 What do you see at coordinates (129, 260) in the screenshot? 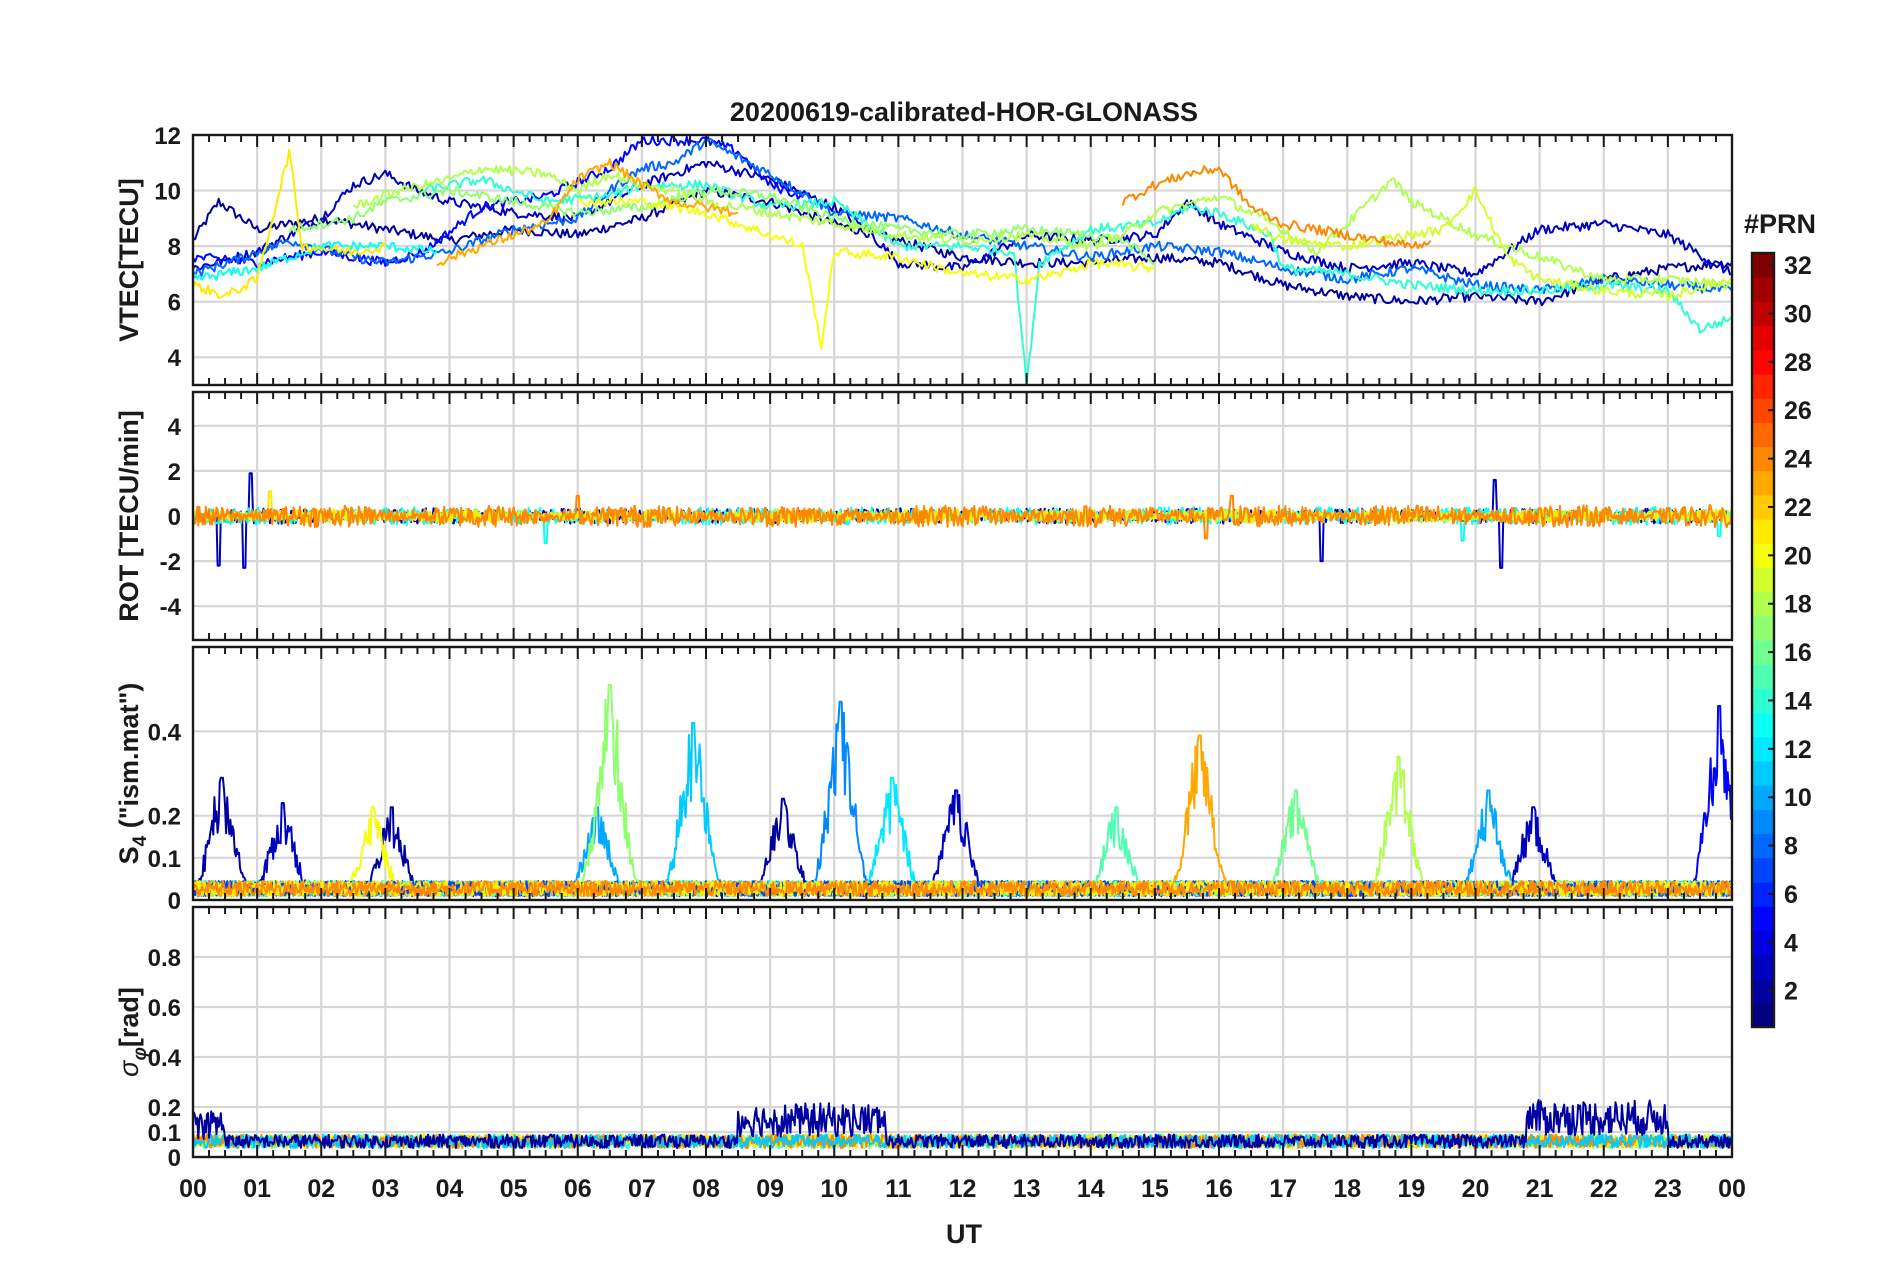
I see `y-axis-label: VTEC[TECU]` at bounding box center [129, 260].